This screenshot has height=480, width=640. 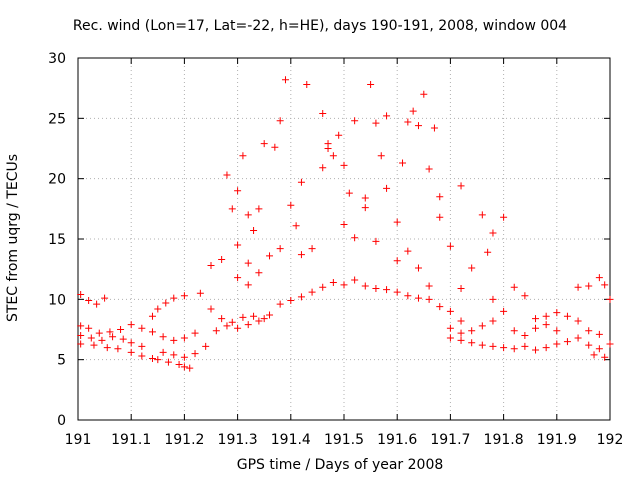 I want to click on x-tick-label: 191.8, so click(x=504, y=440).